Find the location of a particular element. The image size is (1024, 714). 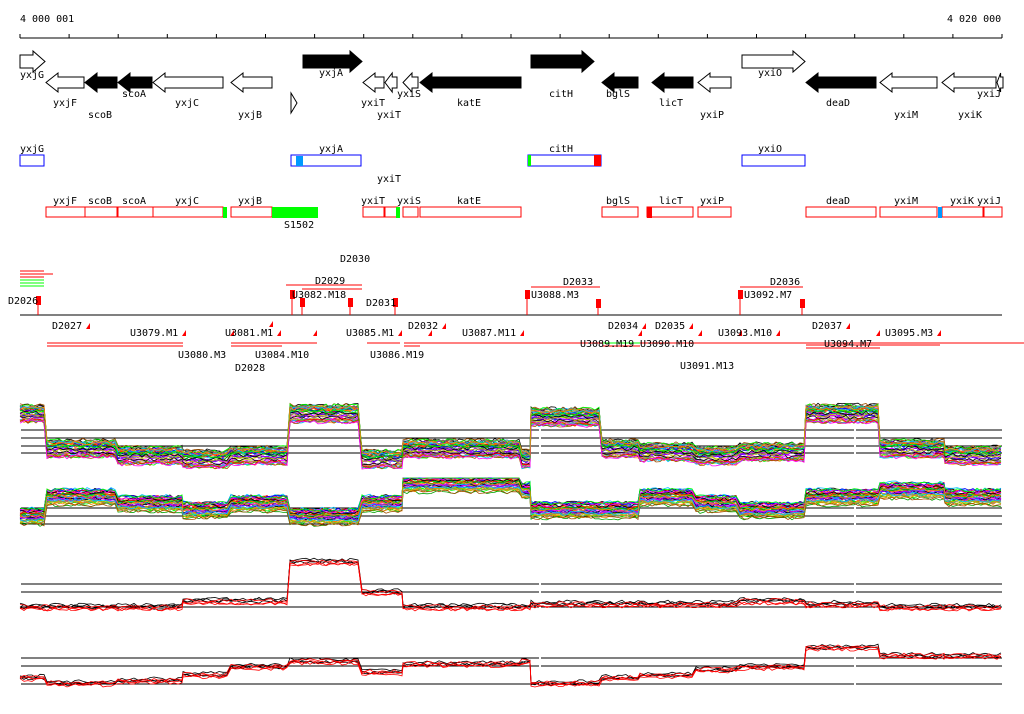

lower-feature-label: D2037 is located at coordinates (827, 326).